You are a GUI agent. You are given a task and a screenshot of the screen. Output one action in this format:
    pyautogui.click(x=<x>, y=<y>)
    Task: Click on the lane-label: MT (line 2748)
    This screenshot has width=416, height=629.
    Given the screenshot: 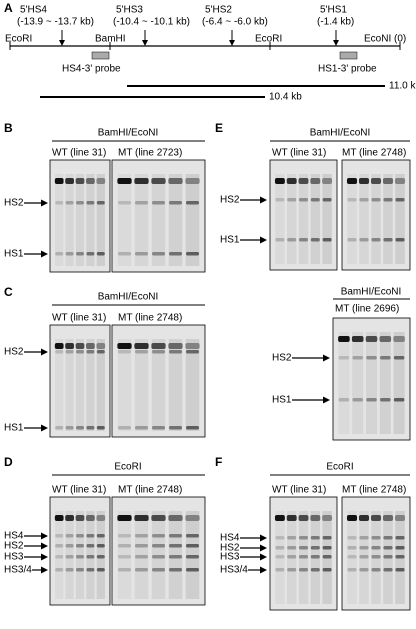 What is the action you would take?
    pyautogui.click(x=374, y=153)
    